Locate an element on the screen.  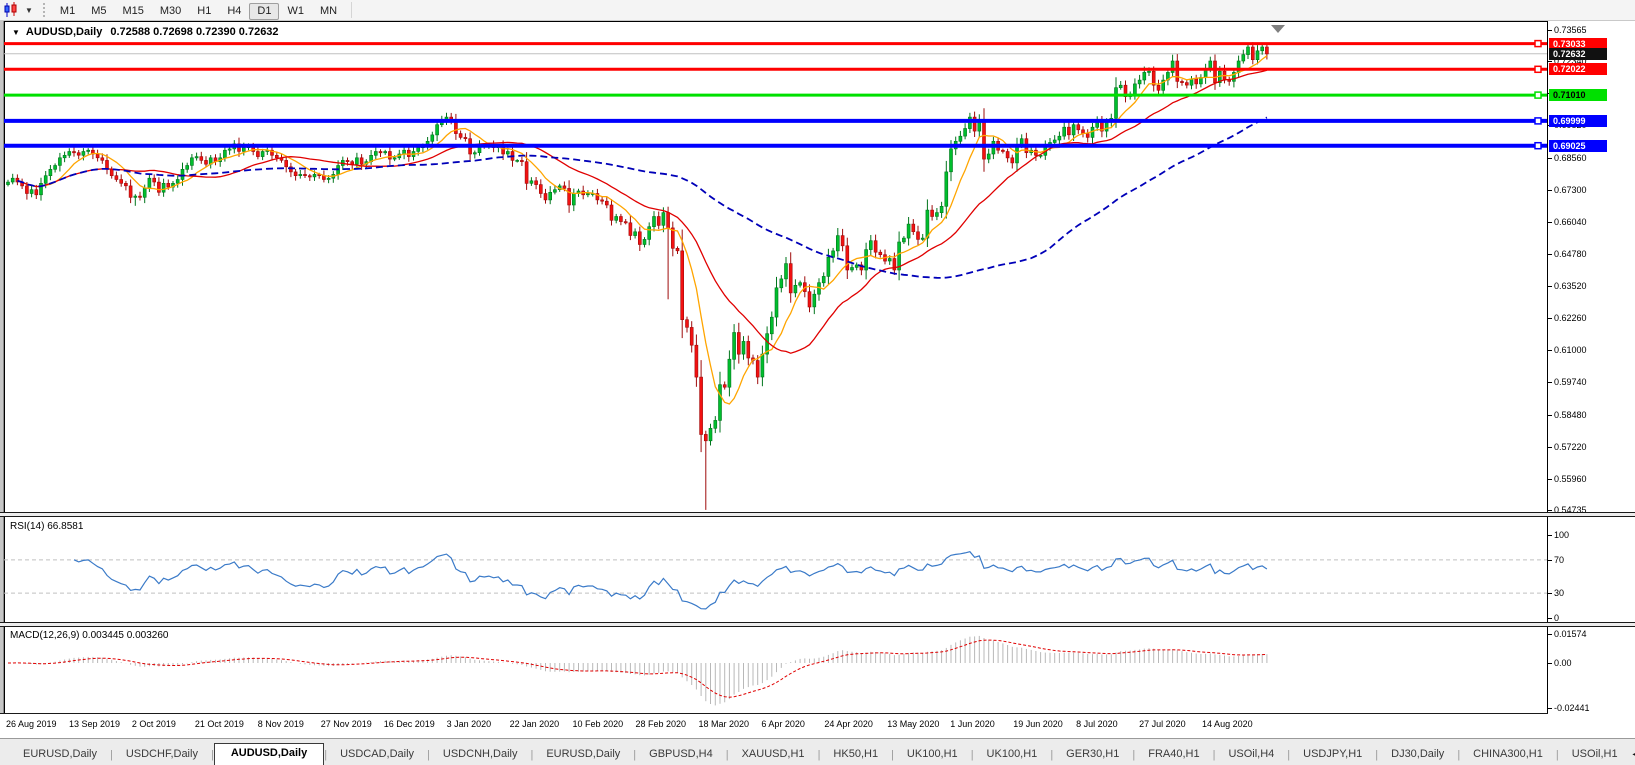
timeframe-button-mn: MN is located at coordinates (328, 11).